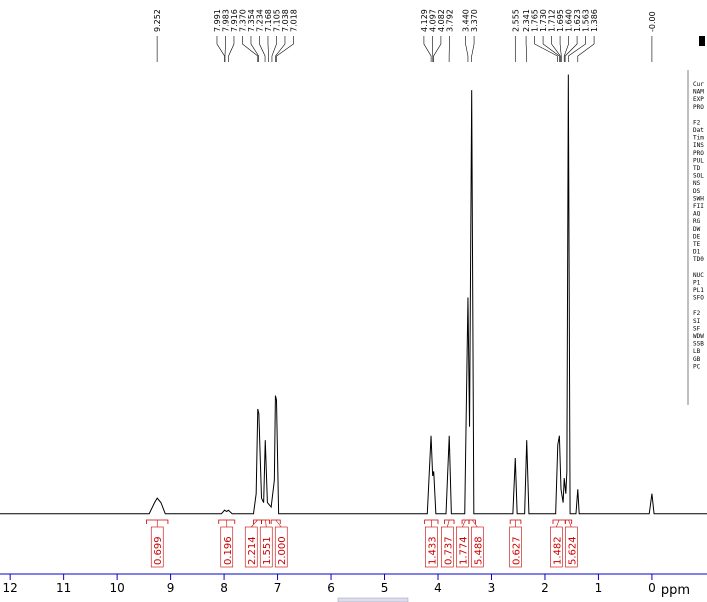 Image resolution: width=707 pixels, height=602 pixels. I want to click on x-tick-label: 5, so click(385, 588).